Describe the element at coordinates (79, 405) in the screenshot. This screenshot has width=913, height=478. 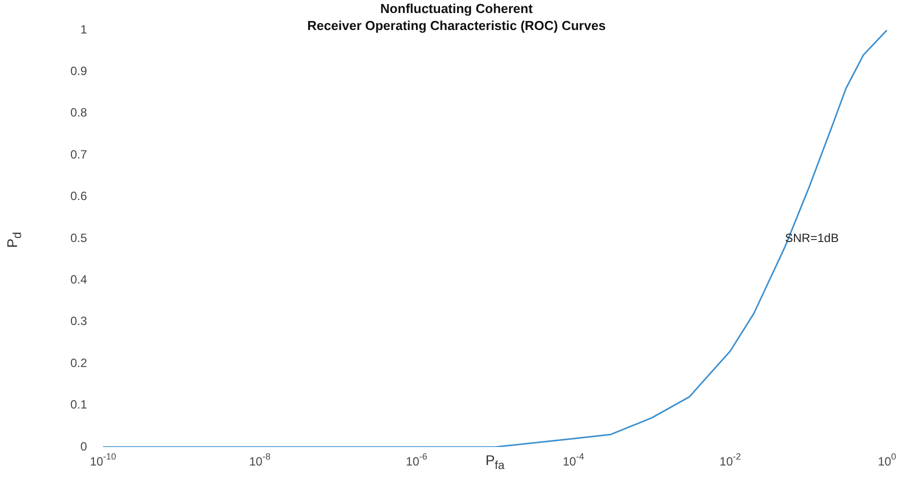
I see `y-tick-label: 0.1` at that location.